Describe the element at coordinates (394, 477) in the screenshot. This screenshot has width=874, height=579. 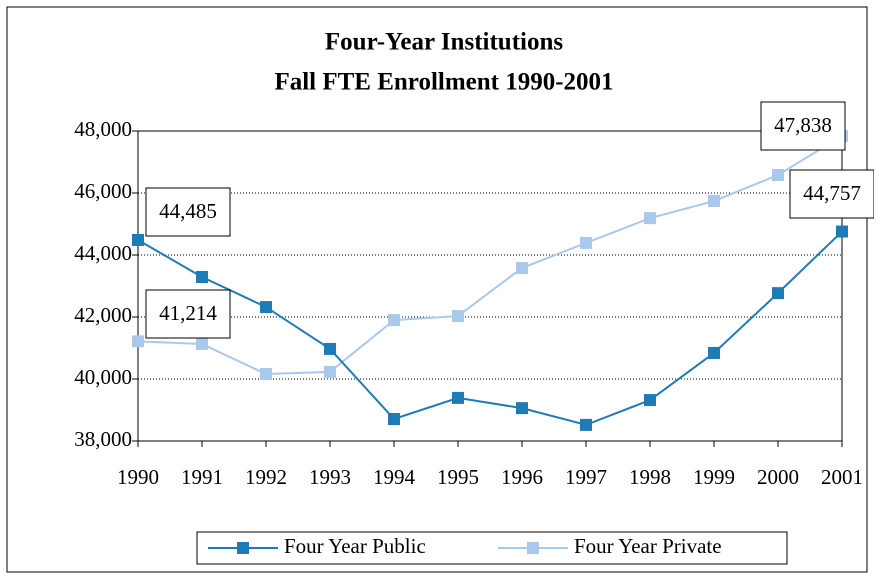
I see `x-tick-label: 1994` at that location.